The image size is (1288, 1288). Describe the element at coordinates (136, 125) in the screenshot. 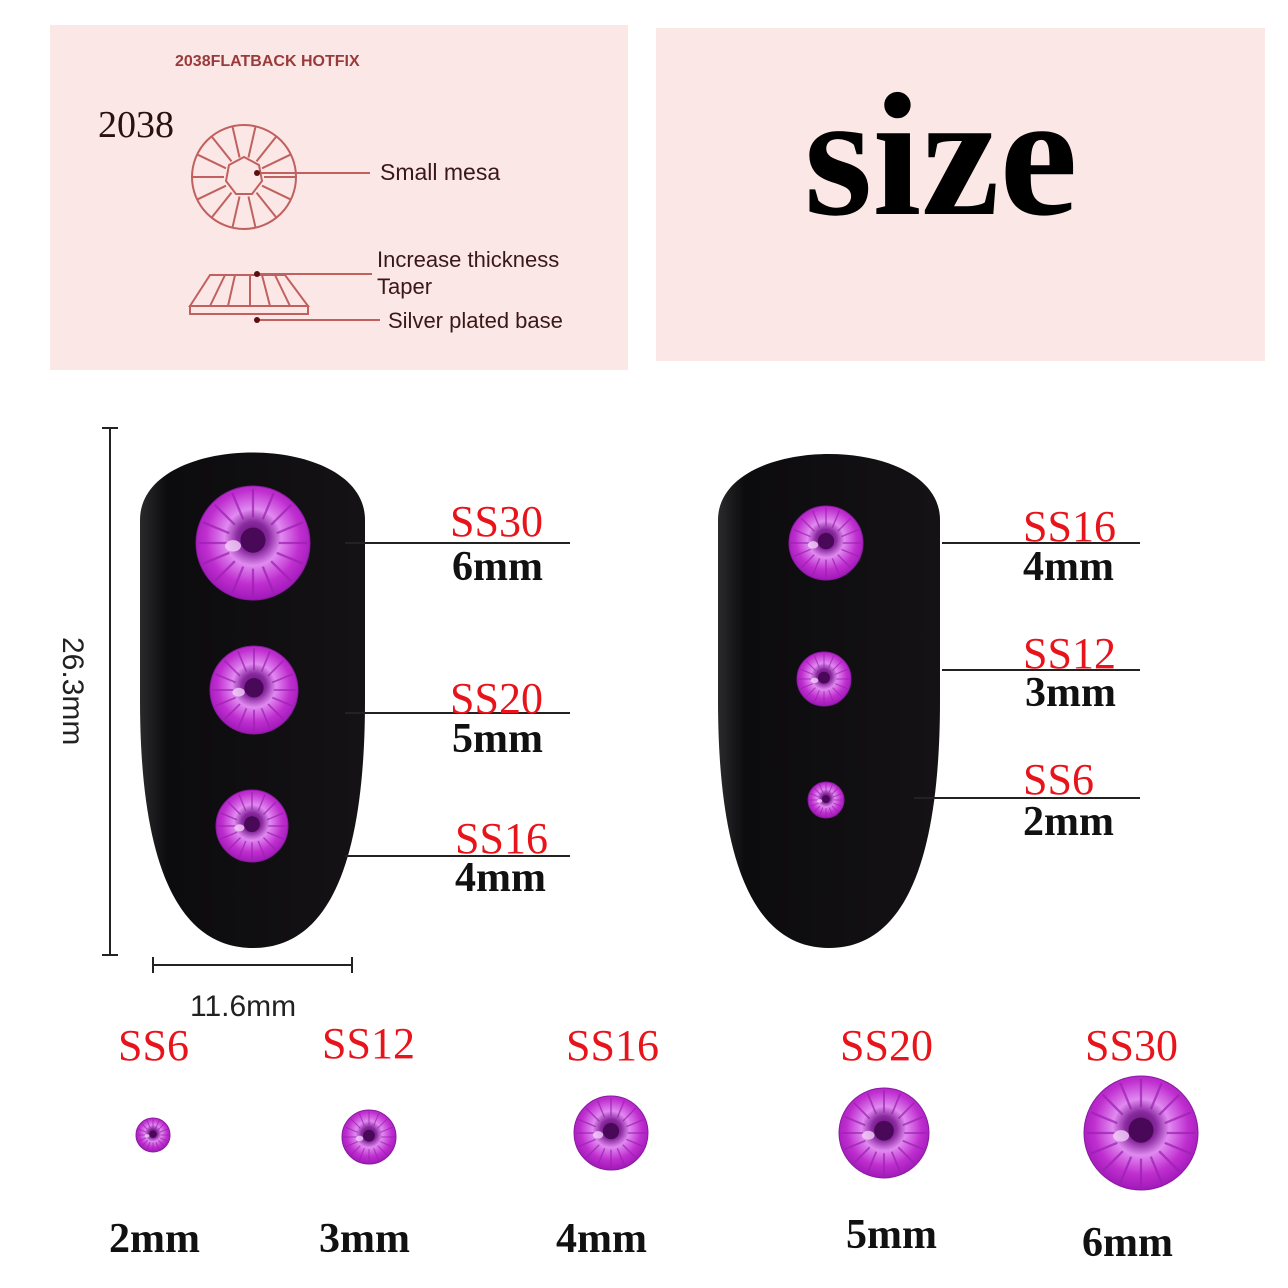

I see `model-number: 2038` at that location.